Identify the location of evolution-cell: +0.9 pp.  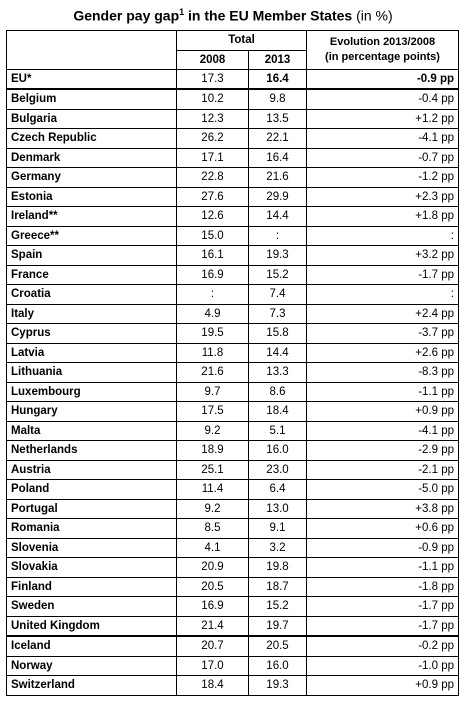
(382, 685).